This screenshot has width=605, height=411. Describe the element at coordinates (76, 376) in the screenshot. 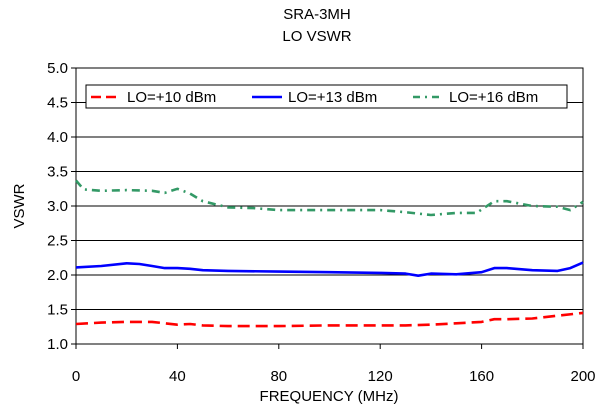

I see `x-tick-label: 0` at that location.